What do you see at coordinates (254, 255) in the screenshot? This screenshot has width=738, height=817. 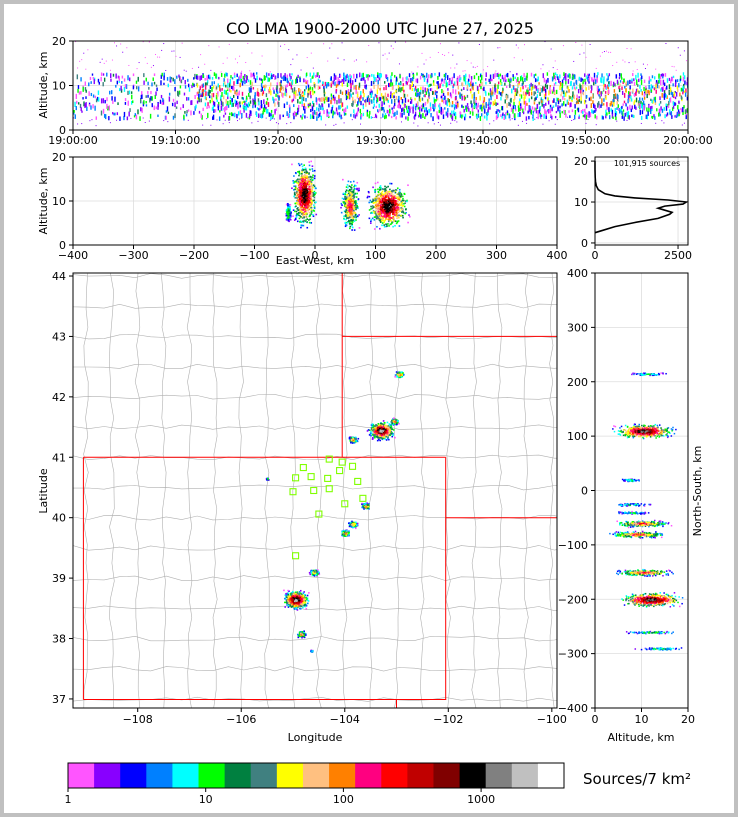 I see `ew-tick-label: −100` at bounding box center [254, 255].